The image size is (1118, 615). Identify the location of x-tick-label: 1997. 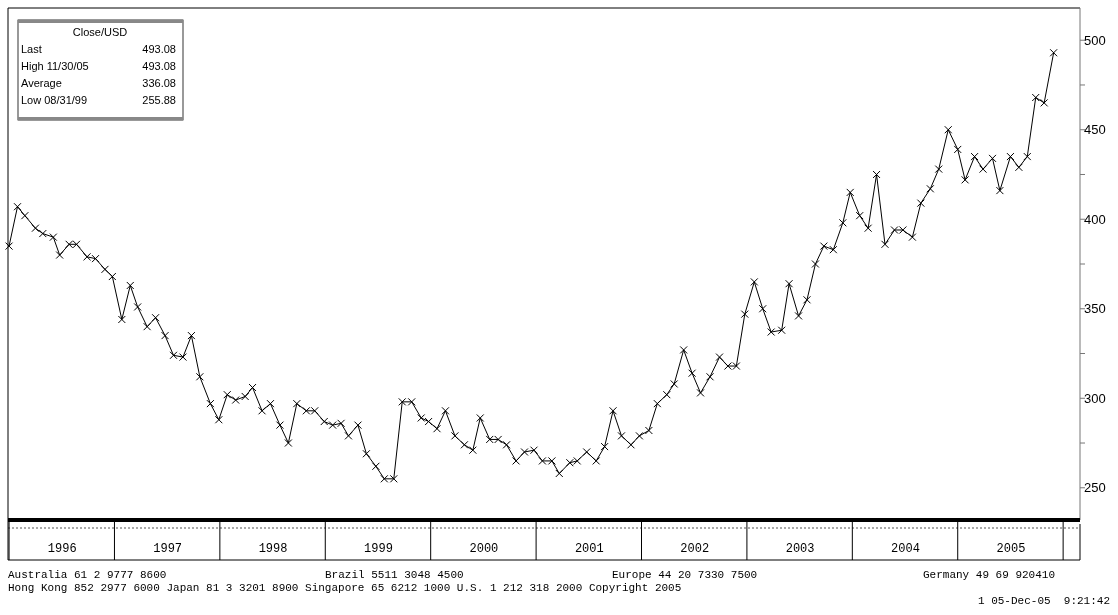
(168, 548).